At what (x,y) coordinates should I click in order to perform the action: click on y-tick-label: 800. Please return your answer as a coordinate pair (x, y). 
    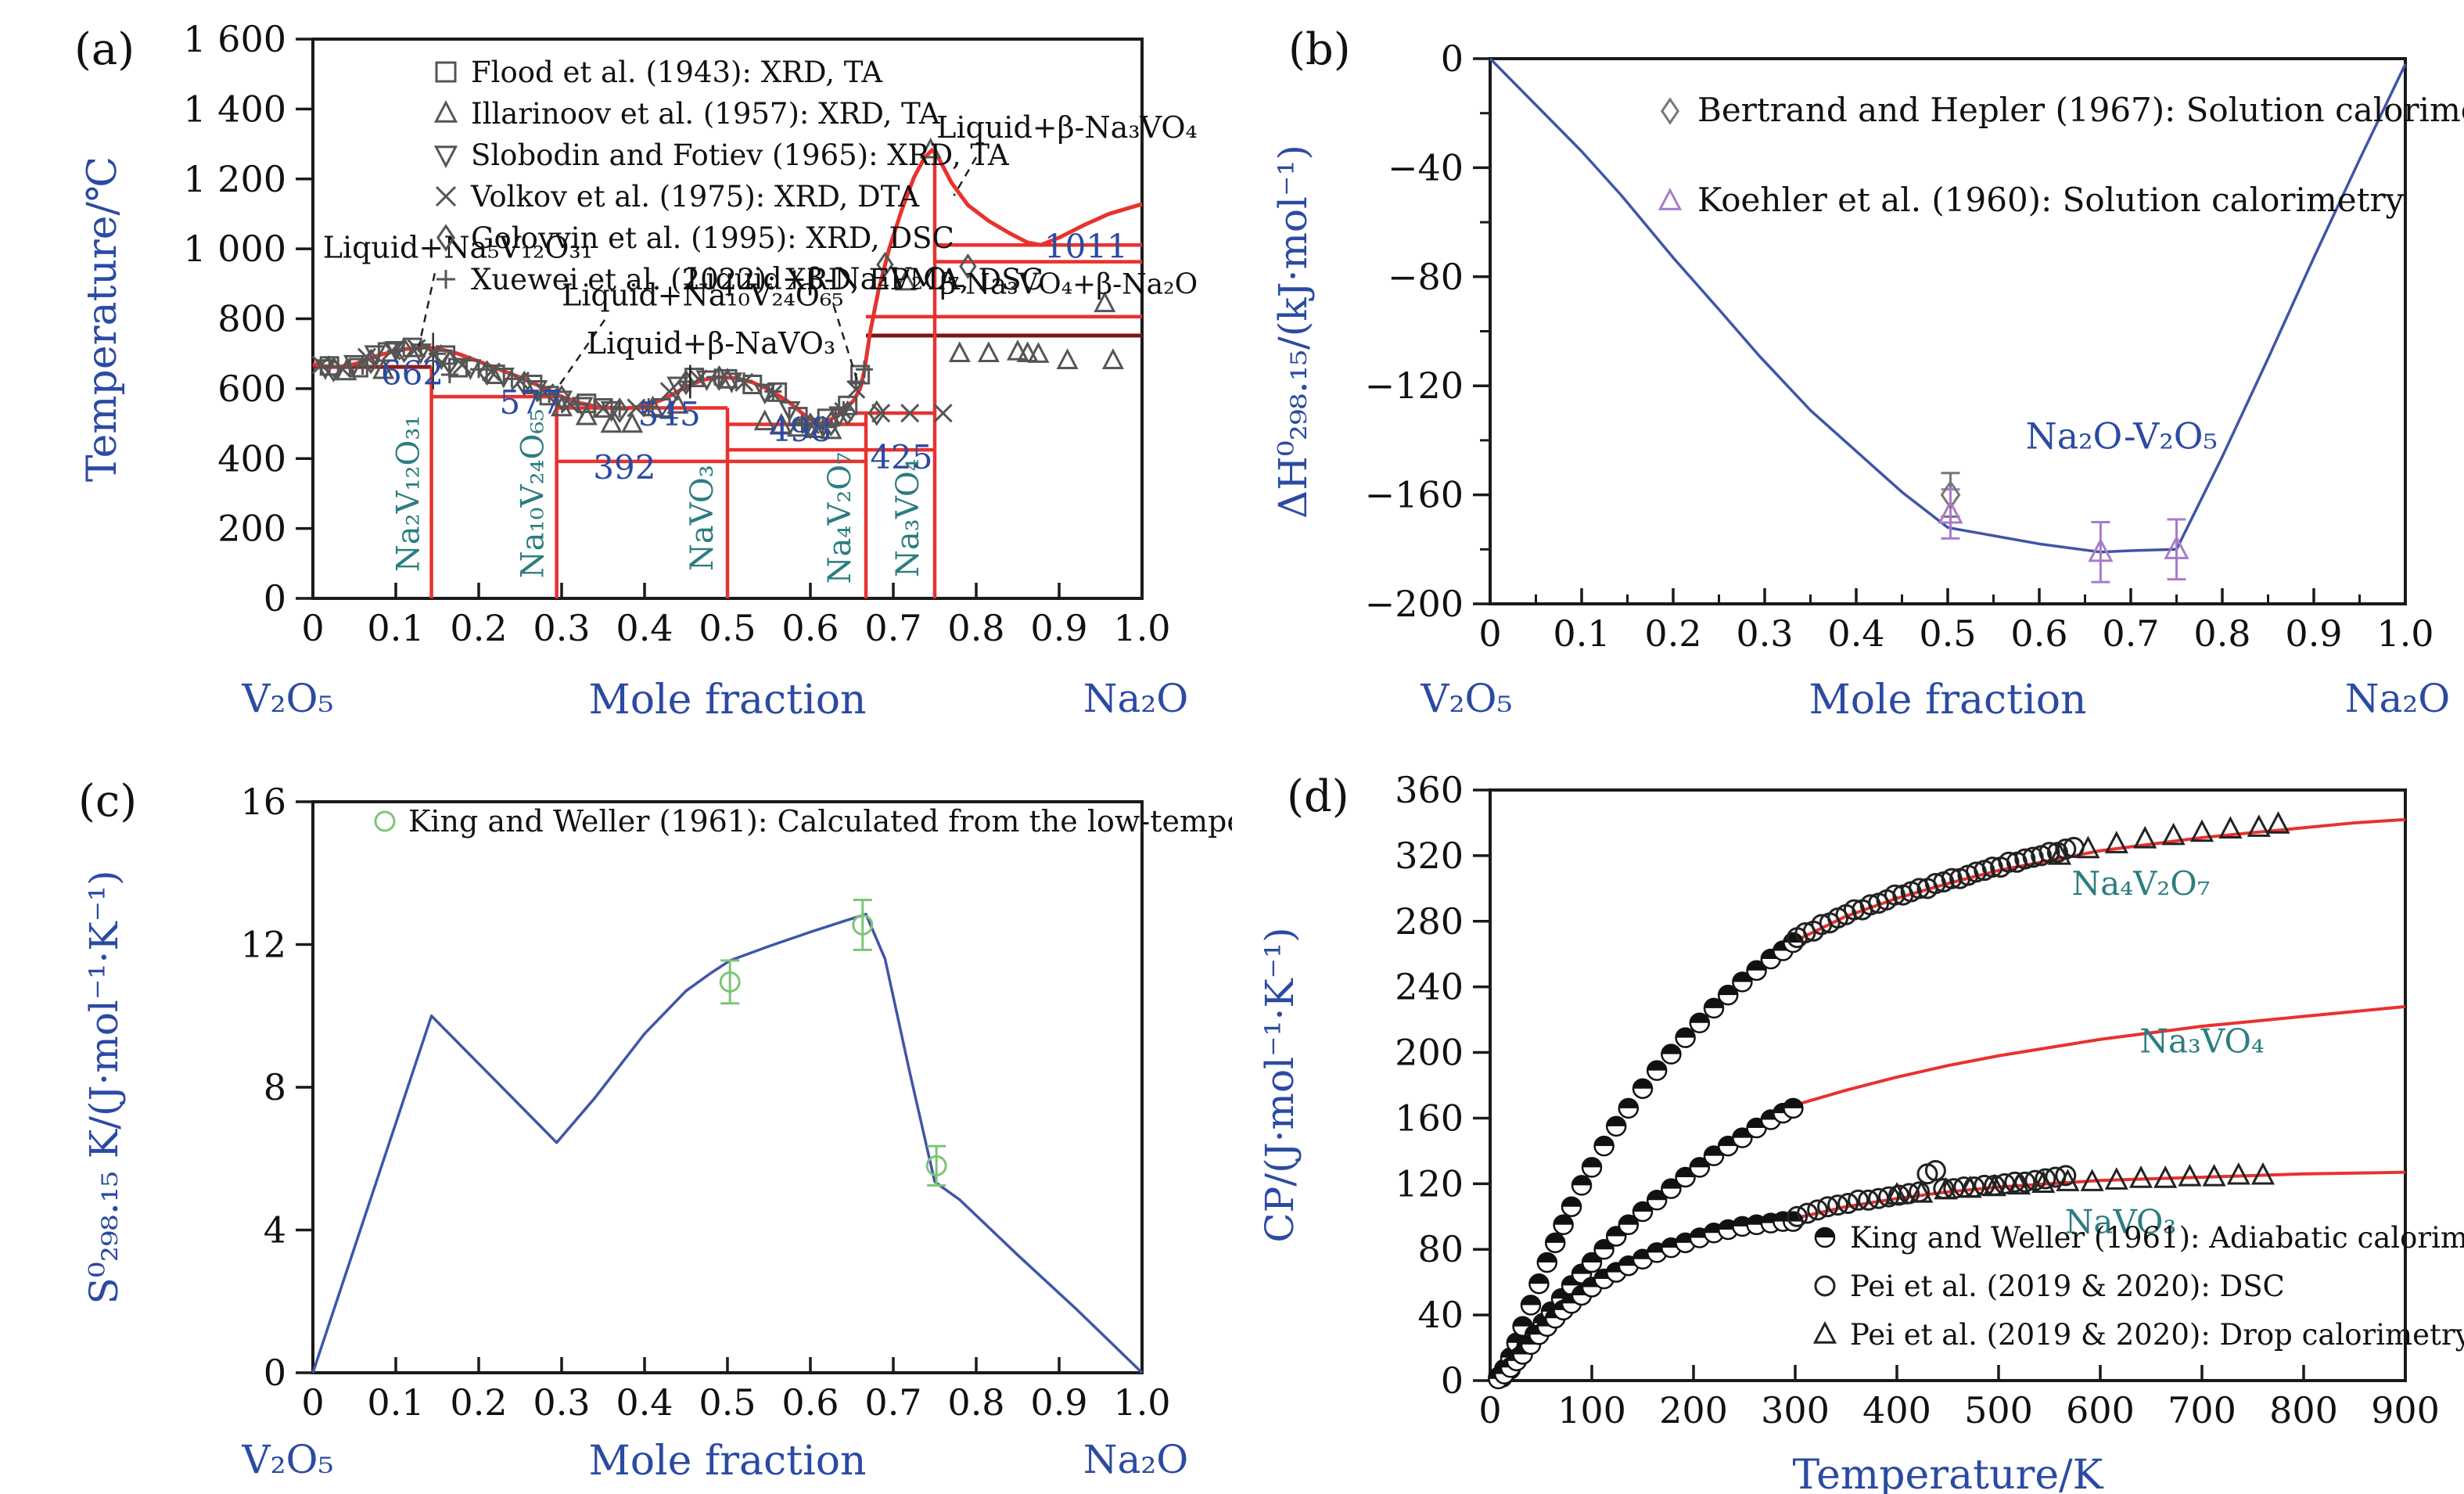
    Looking at the image, I should click on (251, 319).